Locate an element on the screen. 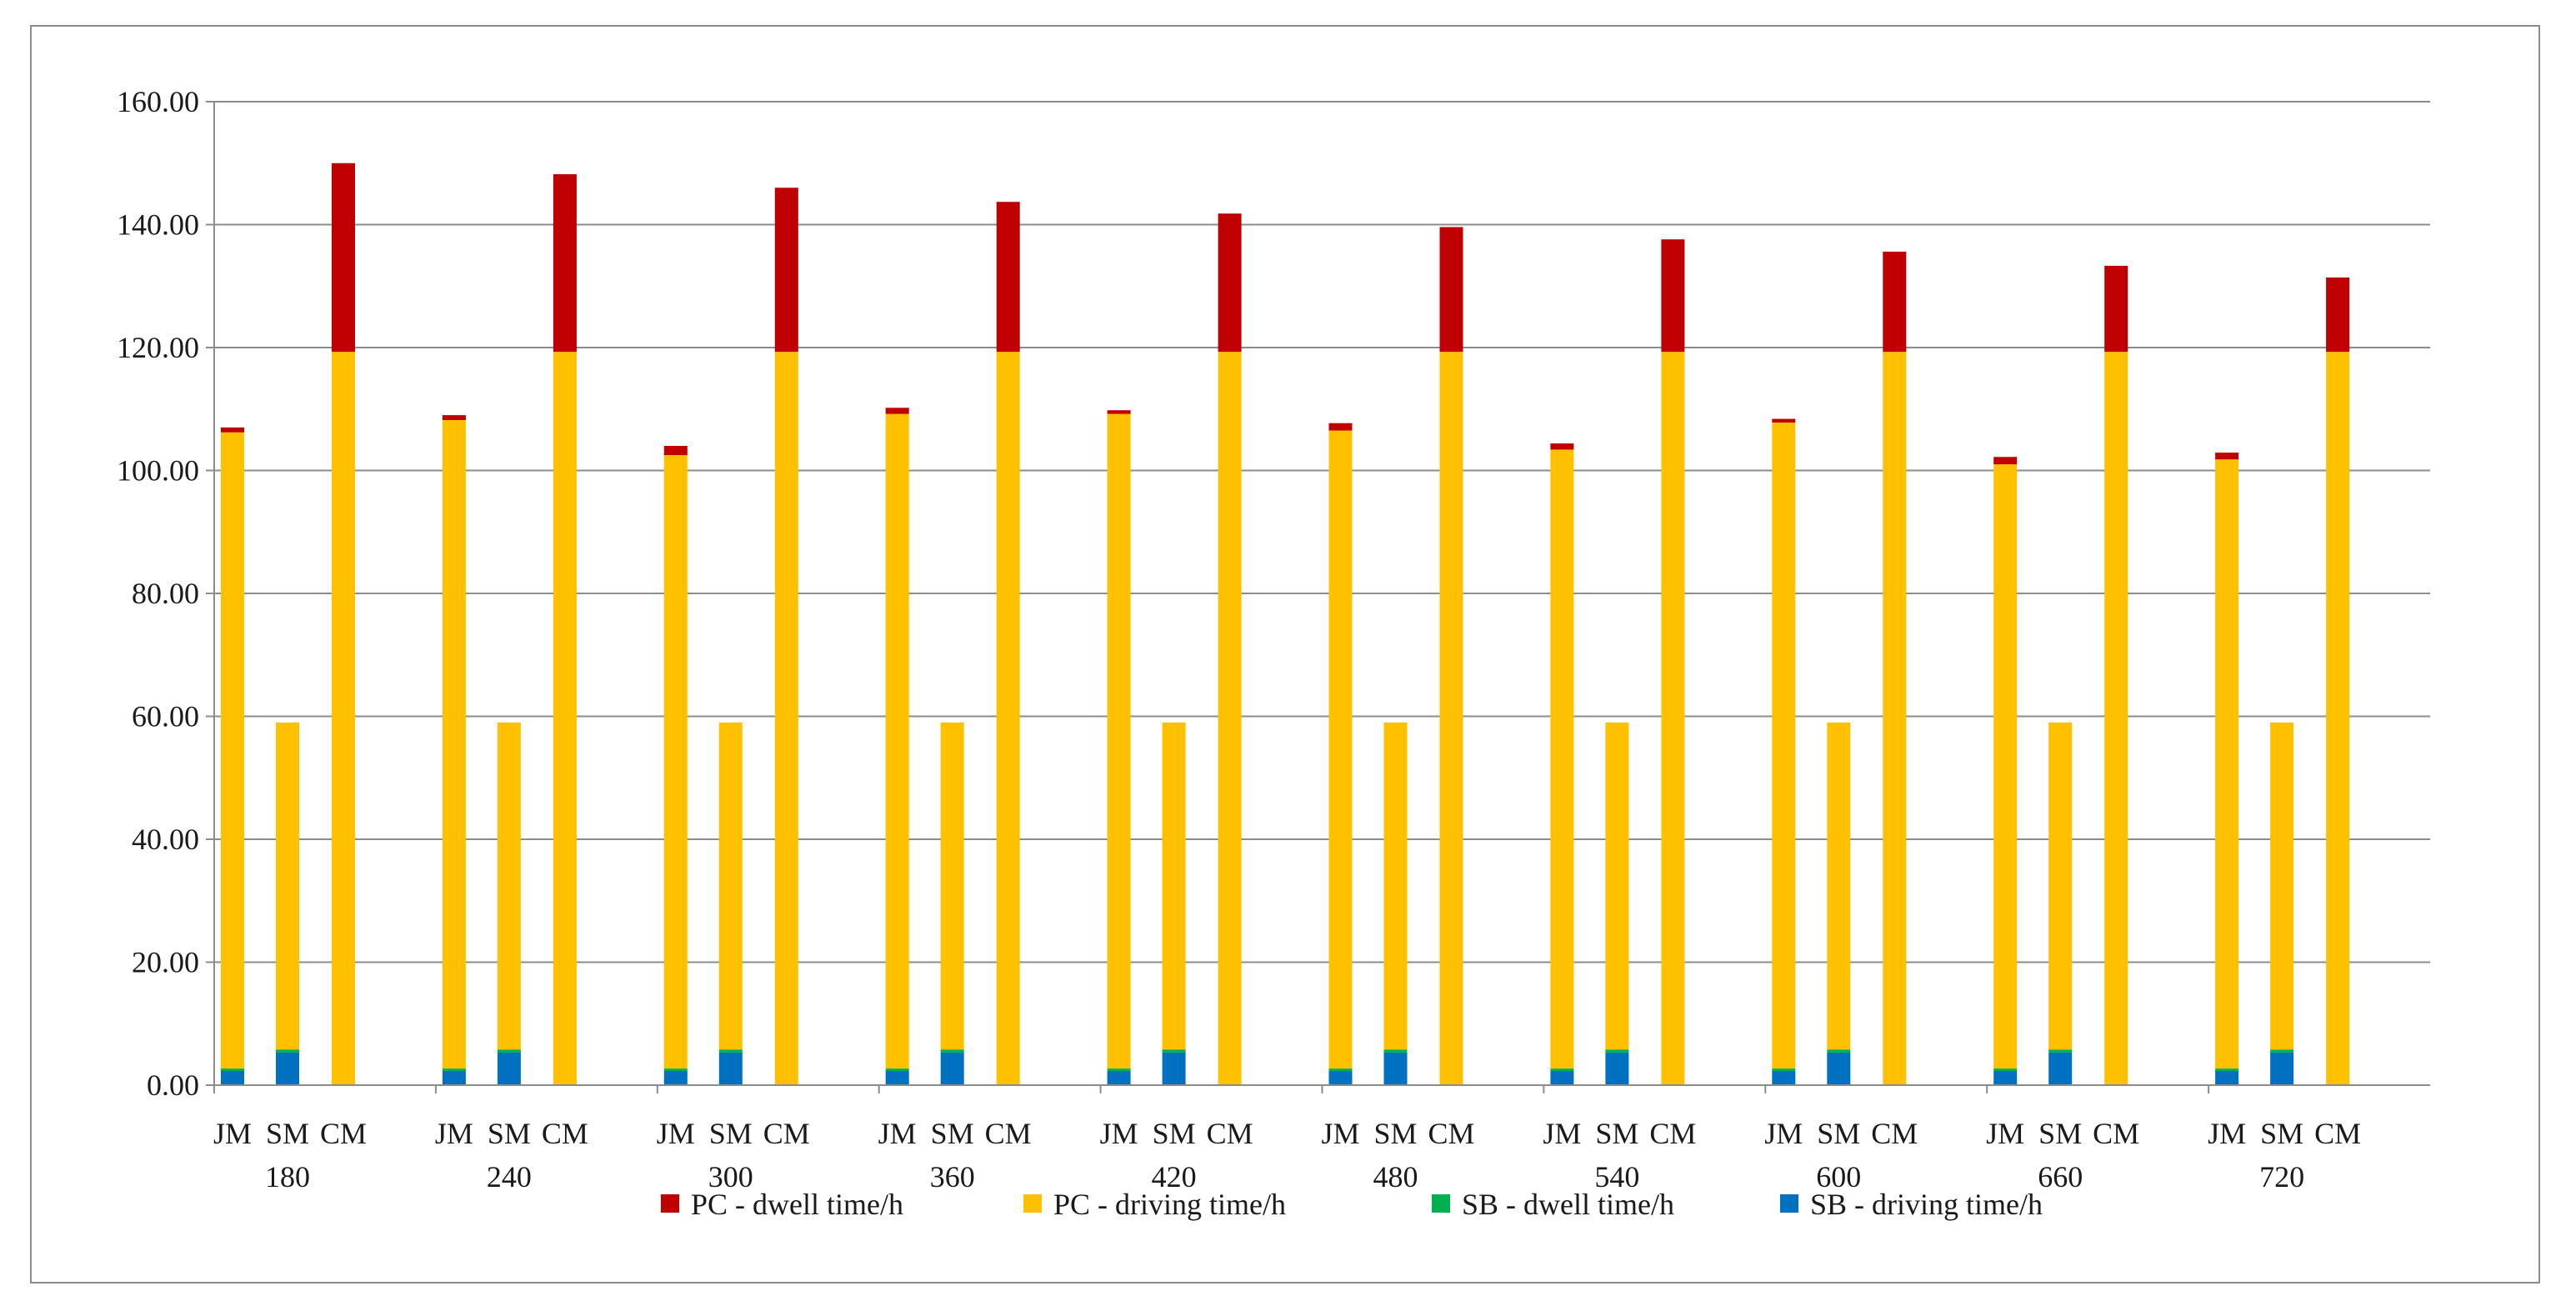 This screenshot has height=1316, width=2576. x-group-label: 180 is located at coordinates (287, 1176).